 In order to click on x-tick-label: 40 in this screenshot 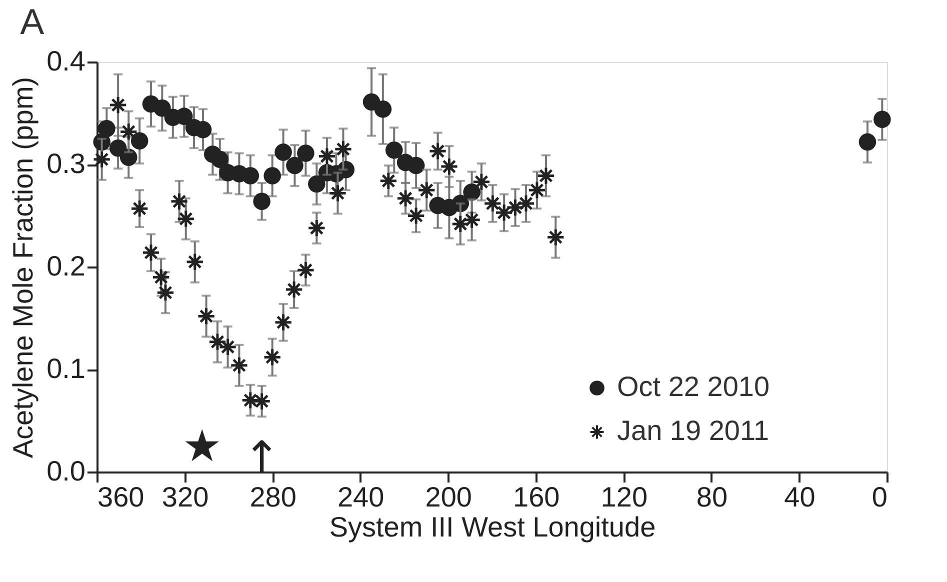, I will do `click(800, 497)`.